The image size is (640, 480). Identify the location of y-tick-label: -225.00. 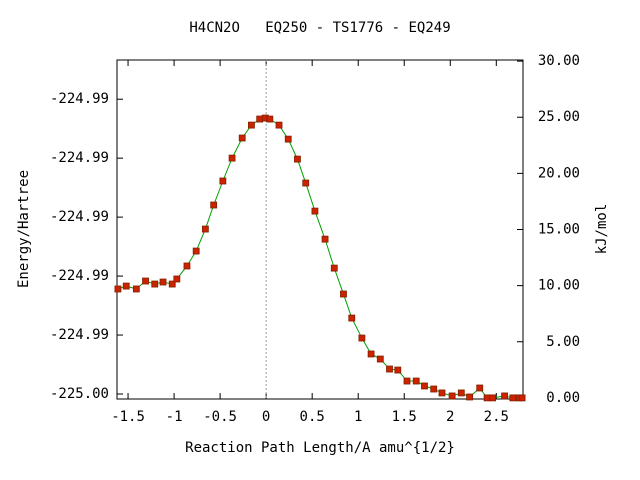
(79, 394).